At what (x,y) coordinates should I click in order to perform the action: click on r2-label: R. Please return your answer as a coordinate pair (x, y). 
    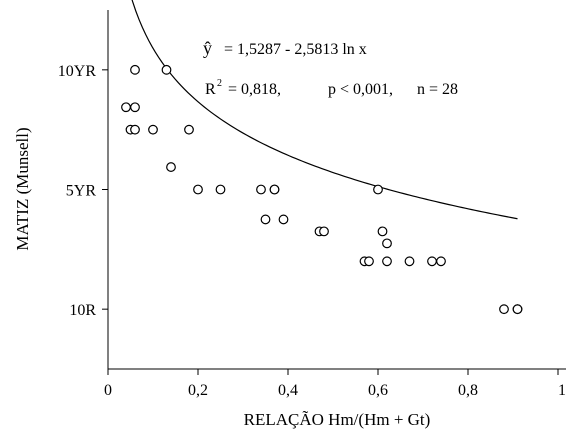
    Looking at the image, I should click on (210, 89).